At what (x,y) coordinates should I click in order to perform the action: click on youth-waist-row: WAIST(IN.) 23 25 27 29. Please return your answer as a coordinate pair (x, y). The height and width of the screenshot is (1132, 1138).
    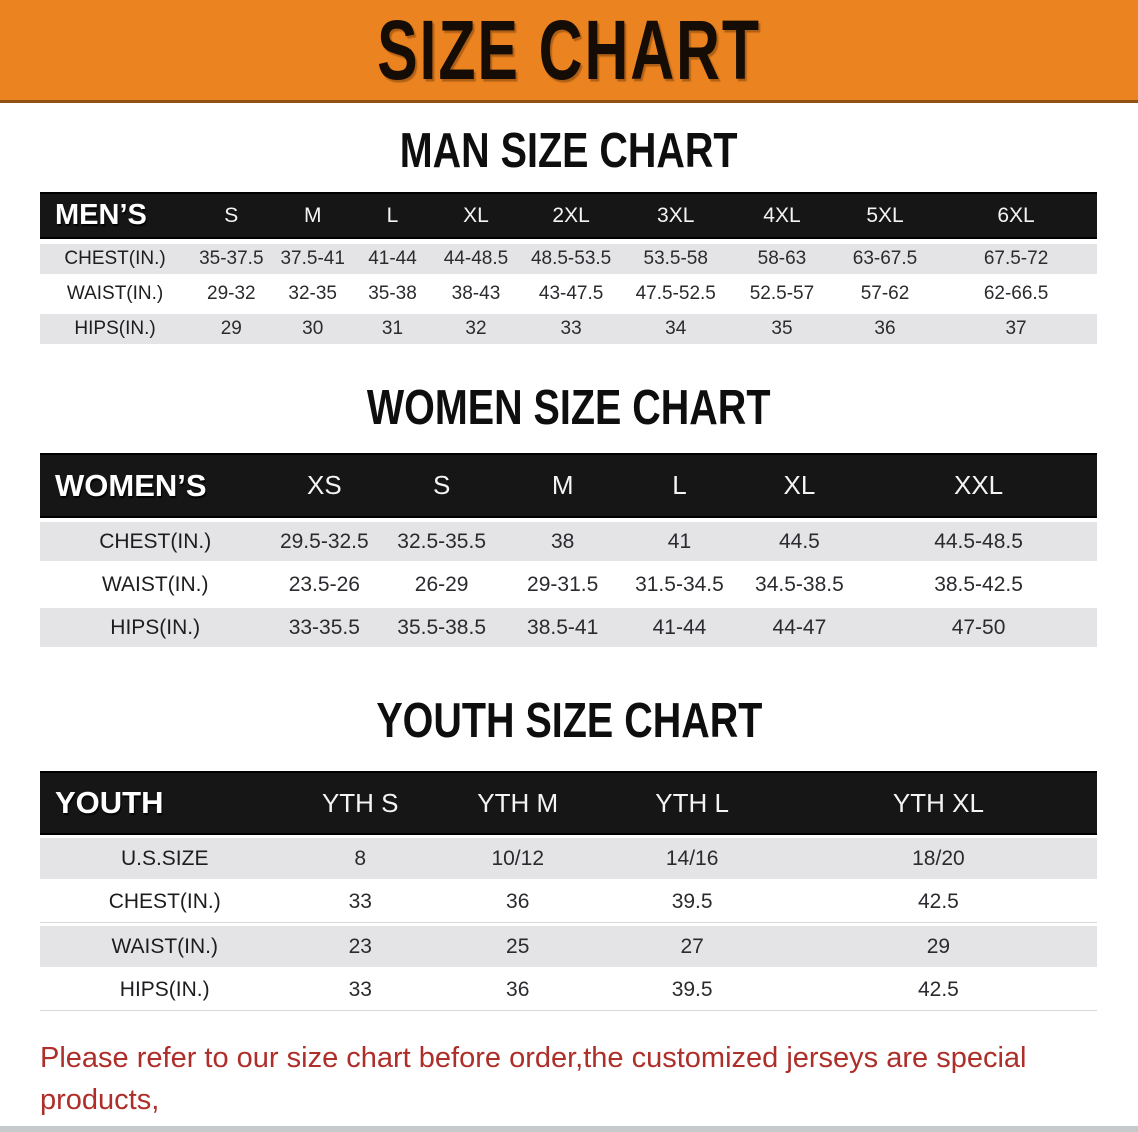
    Looking at the image, I should click on (568, 946).